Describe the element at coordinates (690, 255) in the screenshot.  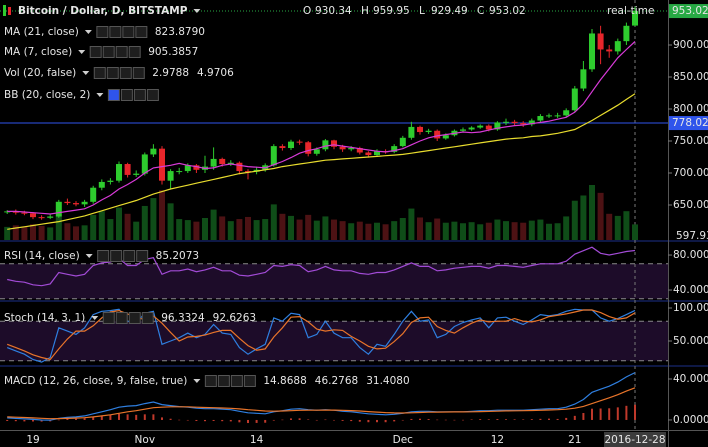
I see `y-tick-label: 80.0000` at that location.